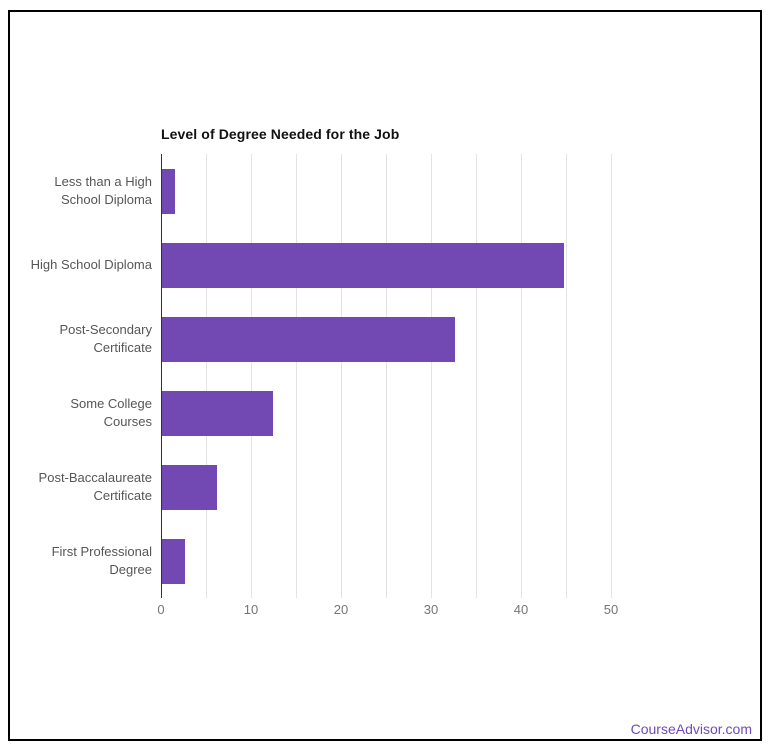 The height and width of the screenshot is (754, 770). I want to click on x-tick-label: 0, so click(161, 609).